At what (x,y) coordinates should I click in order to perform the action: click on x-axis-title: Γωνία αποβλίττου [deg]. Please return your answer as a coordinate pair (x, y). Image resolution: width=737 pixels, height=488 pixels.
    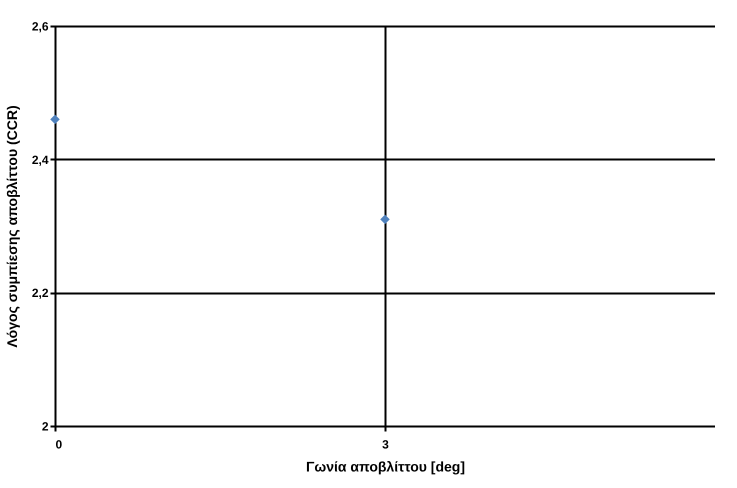
    Looking at the image, I should click on (386, 466).